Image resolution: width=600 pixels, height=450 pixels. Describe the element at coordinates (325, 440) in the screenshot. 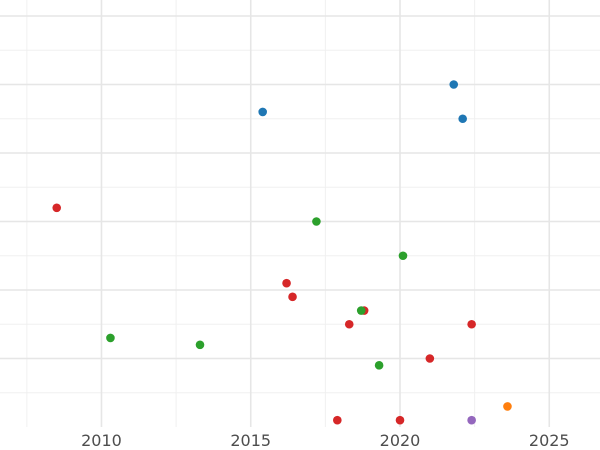

I see `x-axis-tick-labels: 2010 2015 2020 2025` at that location.